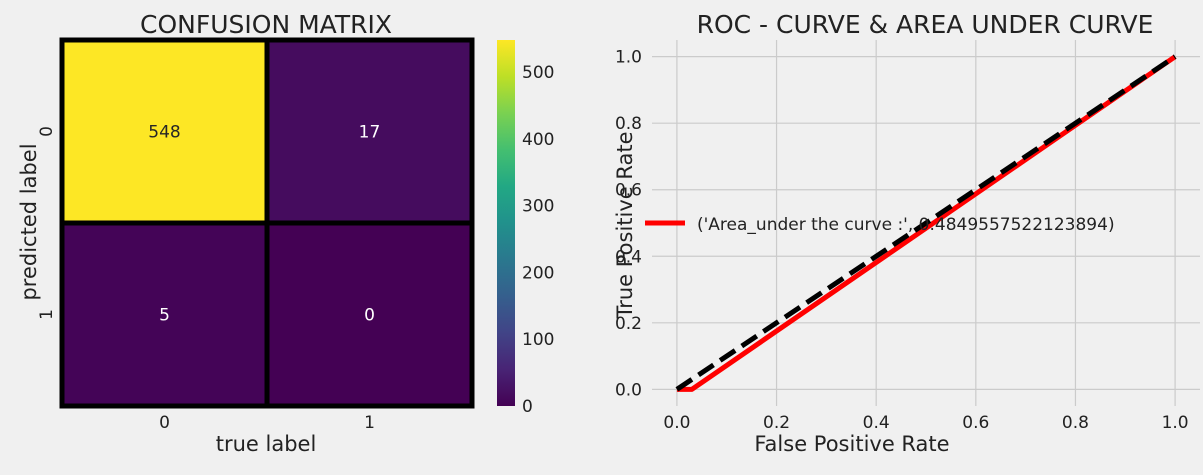 This screenshot has width=1203, height=475. I want to click on roc-x-tick-label: 0.0, so click(676, 423).